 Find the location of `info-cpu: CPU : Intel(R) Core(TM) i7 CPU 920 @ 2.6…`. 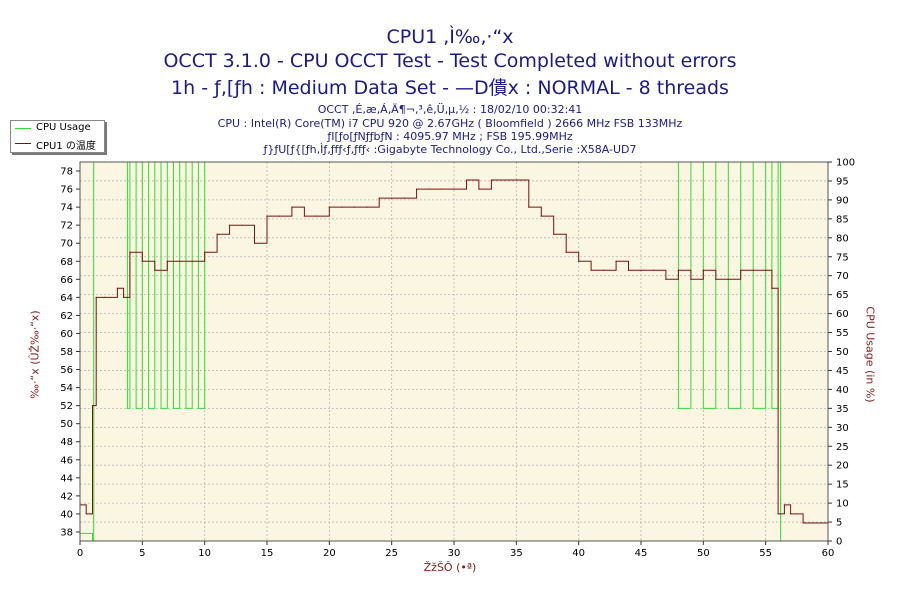

info-cpu: CPU : Intel(R) Core(TM) i7 CPU 920 @ 2.6… is located at coordinates (450, 123).